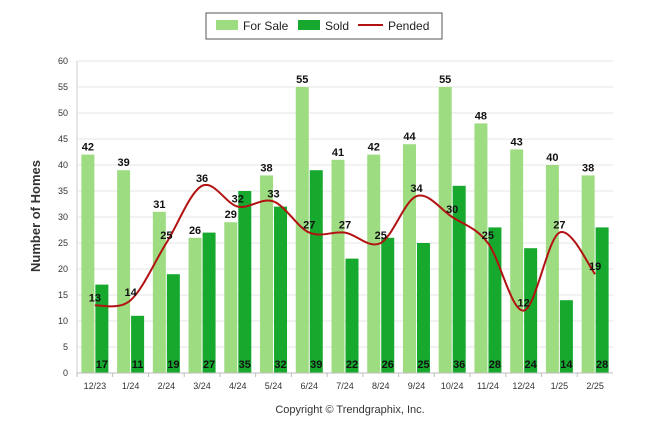 Image resolution: width=646 pixels, height=439 pixels. Describe the element at coordinates (309, 25) in the screenshot. I see `legend-swatch-sold` at that location.